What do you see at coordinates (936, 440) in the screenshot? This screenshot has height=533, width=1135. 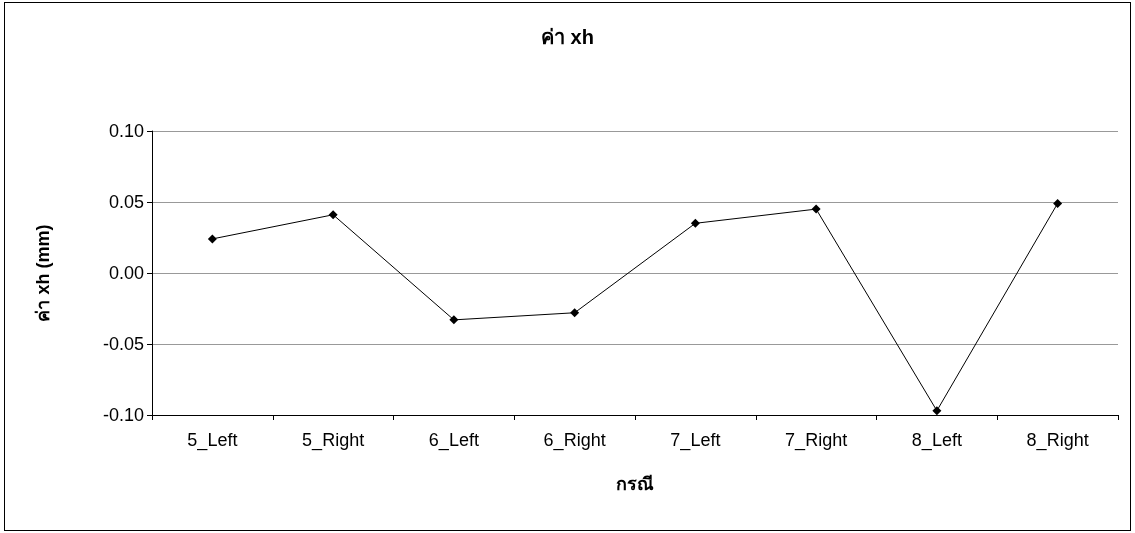 I see `x-tick-label: 8_Left` at bounding box center [936, 440].